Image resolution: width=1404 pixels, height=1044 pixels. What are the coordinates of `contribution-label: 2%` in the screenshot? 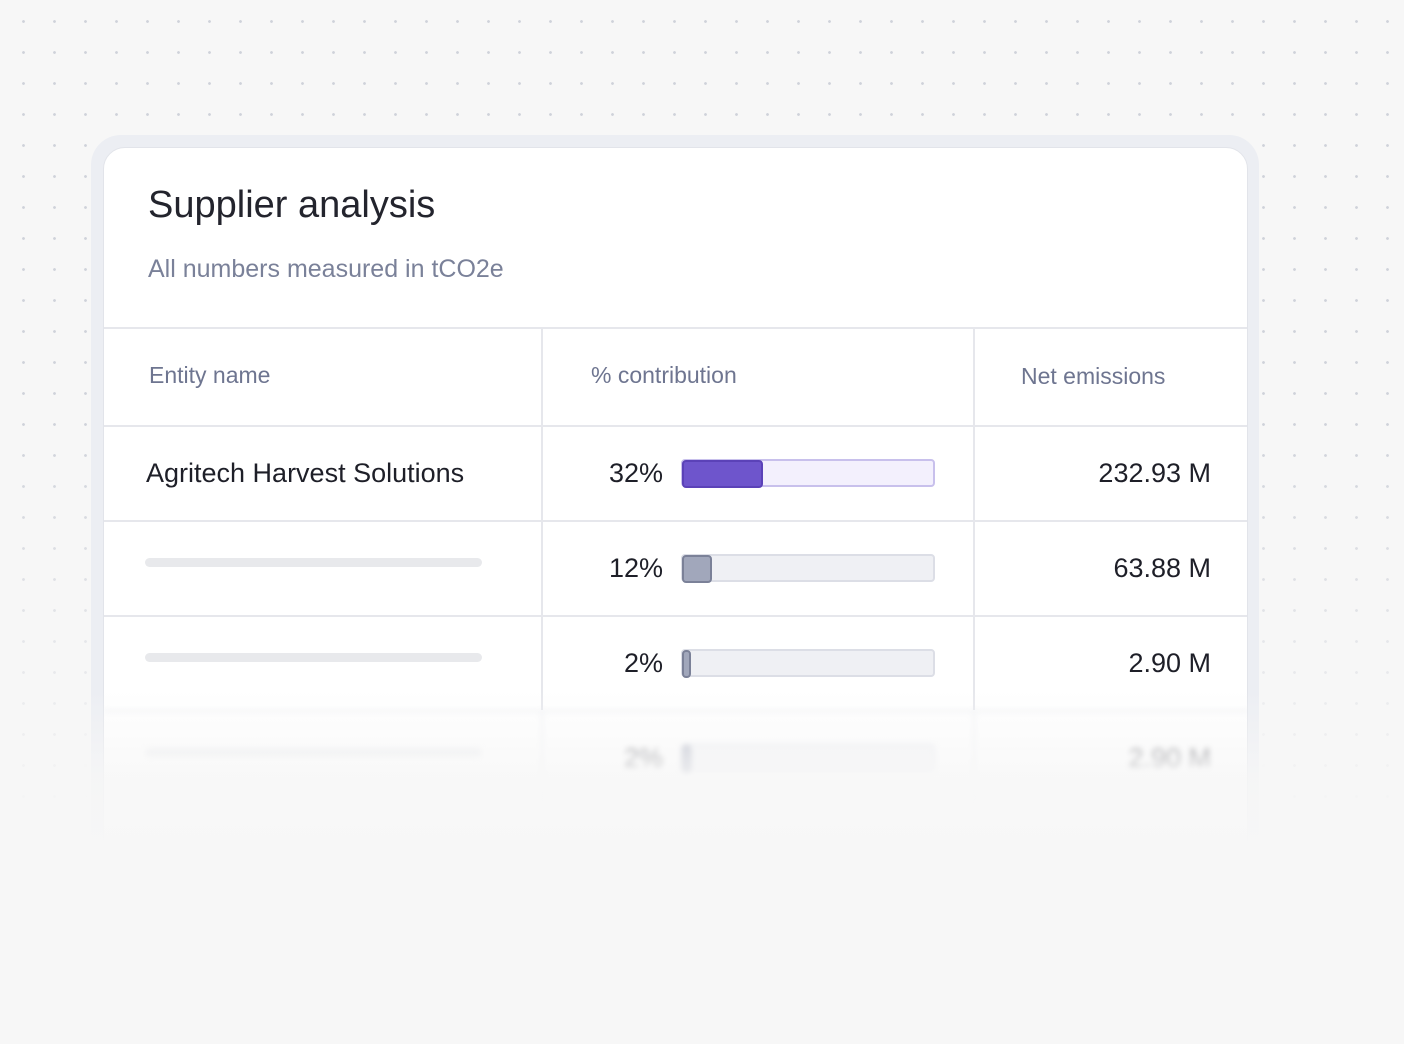 It's located at (643, 663).